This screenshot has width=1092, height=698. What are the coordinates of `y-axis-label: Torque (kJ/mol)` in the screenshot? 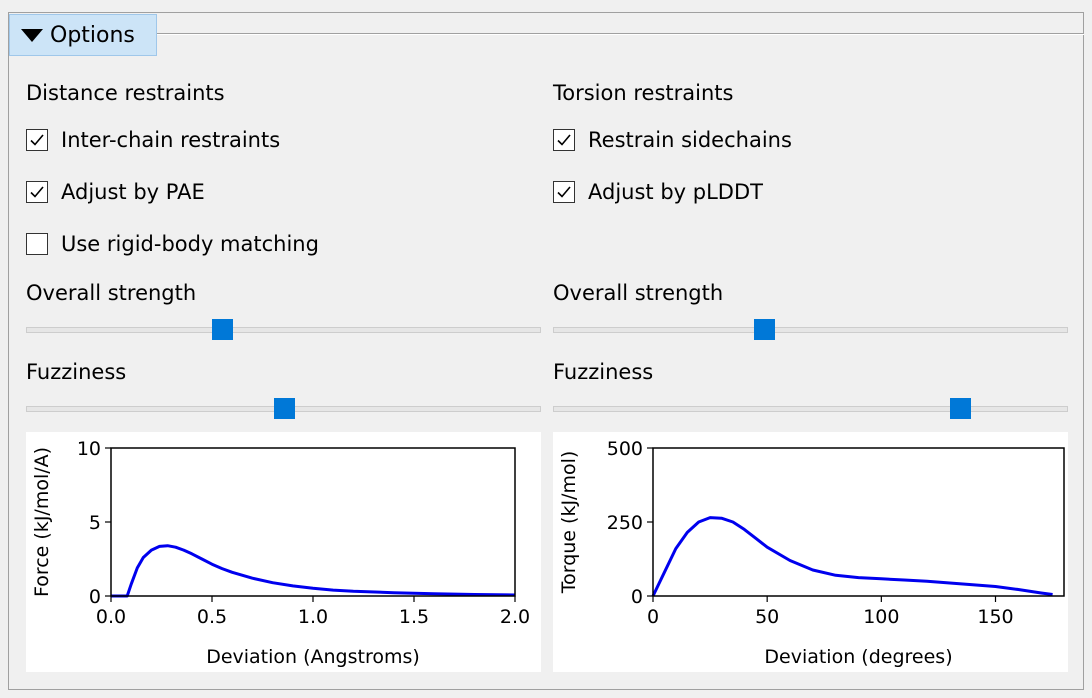 It's located at (569, 523).